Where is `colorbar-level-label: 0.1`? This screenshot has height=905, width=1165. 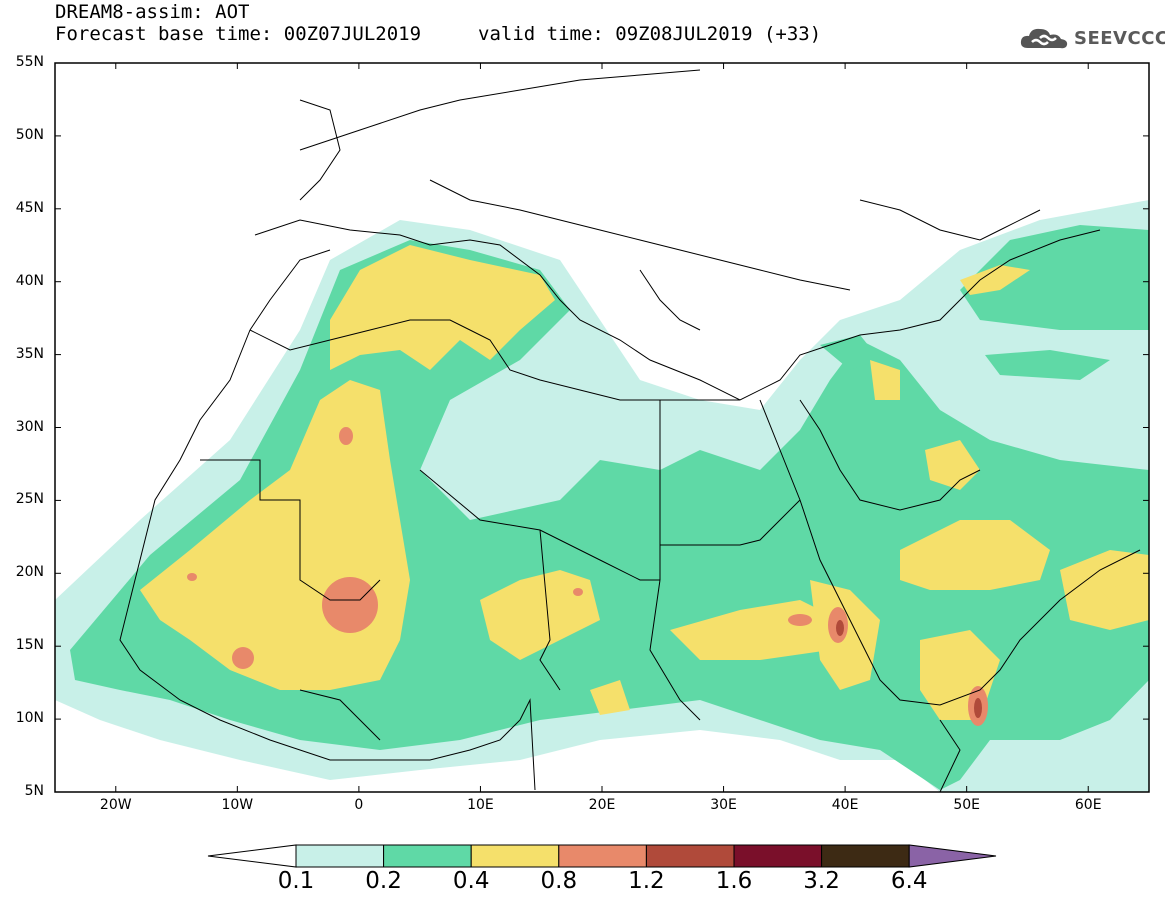
colorbar-level-label: 0.1 is located at coordinates (296, 881).